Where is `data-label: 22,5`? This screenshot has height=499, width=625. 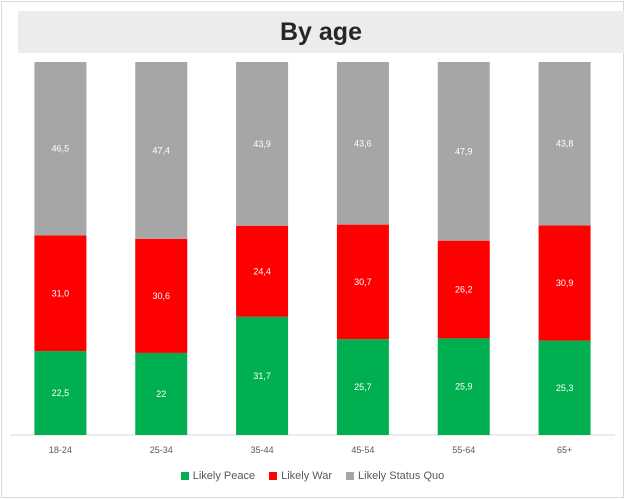
data-label: 22,5 is located at coordinates (61, 393).